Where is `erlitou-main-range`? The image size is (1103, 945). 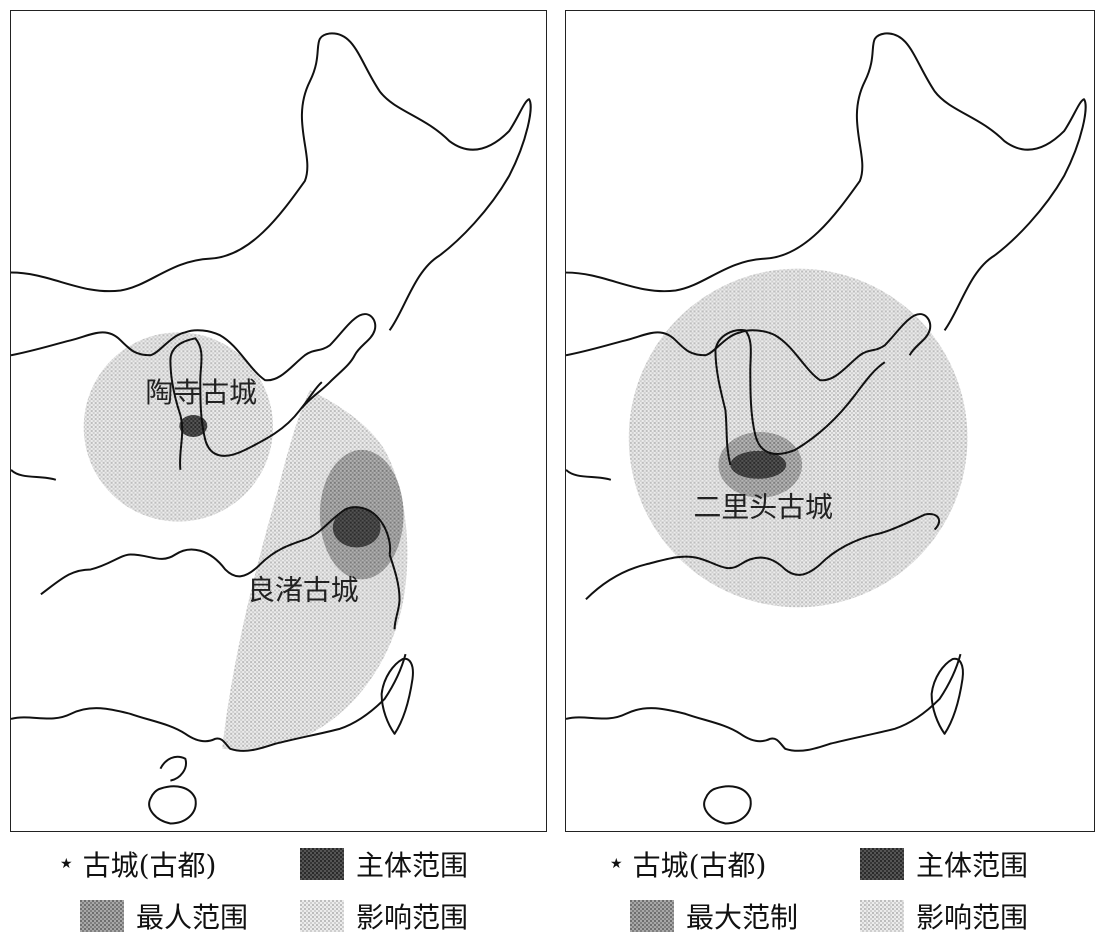
erlitou-main-range is located at coordinates (758, 464).